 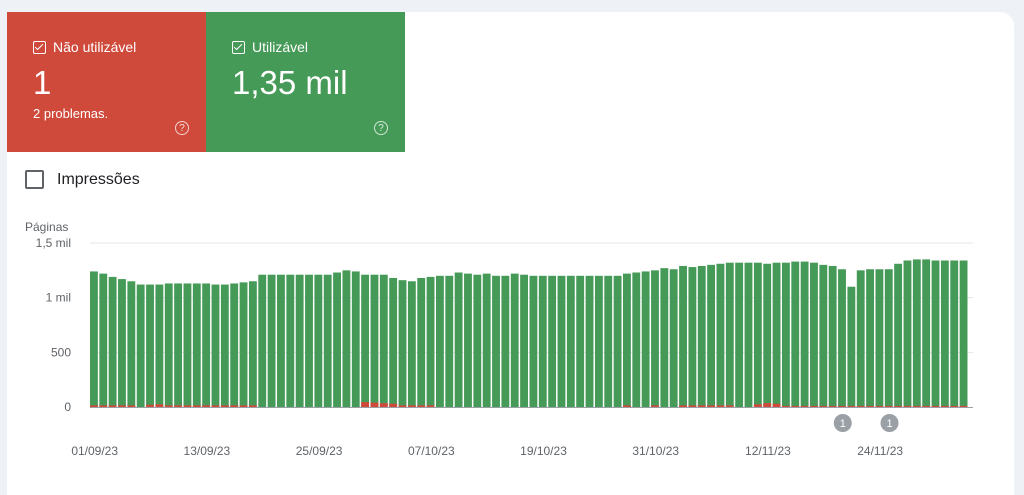 I want to click on y-tick-label: 0, so click(x=67, y=407).